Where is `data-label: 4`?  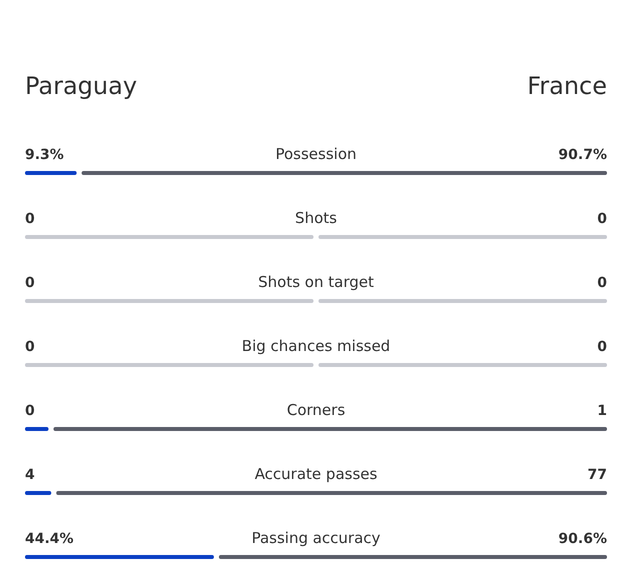 data-label: 4 is located at coordinates (30, 475).